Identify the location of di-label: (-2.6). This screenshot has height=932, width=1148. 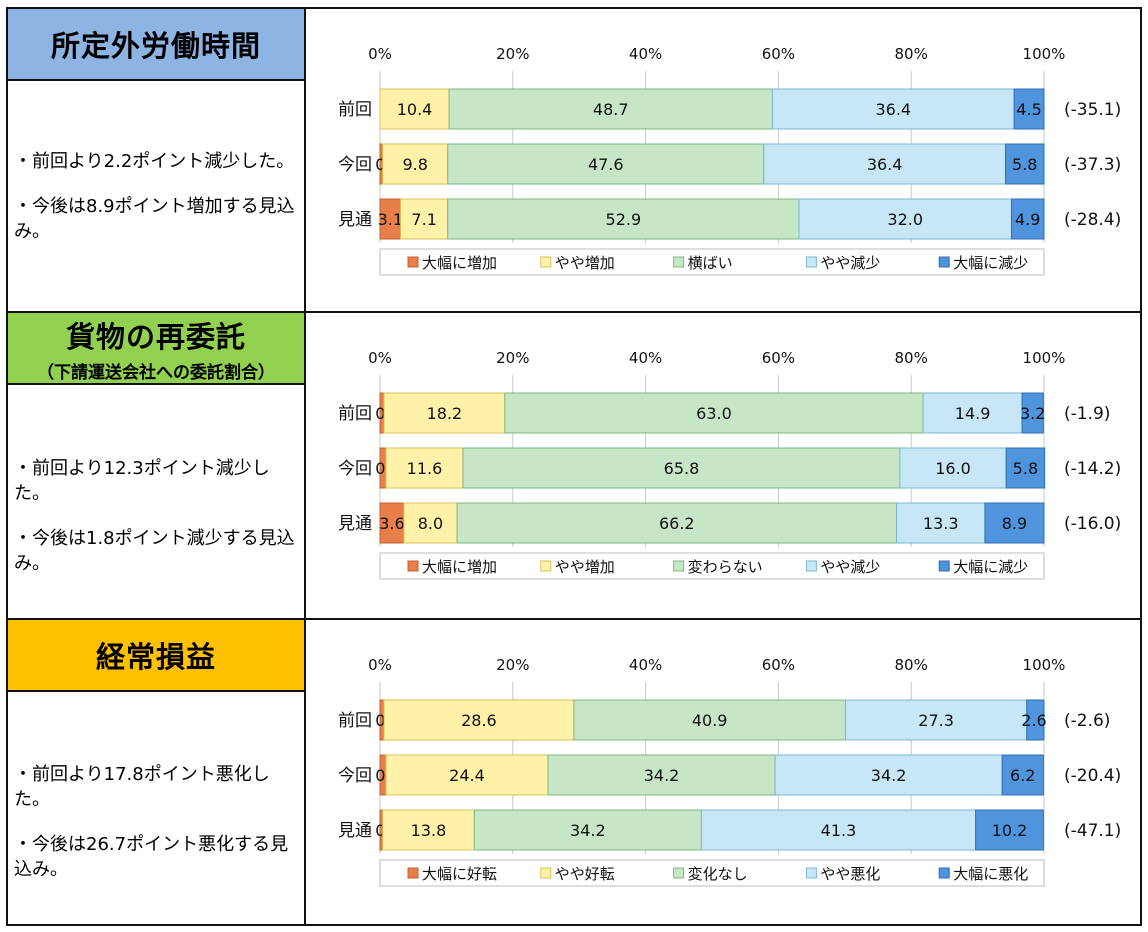
(1087, 721).